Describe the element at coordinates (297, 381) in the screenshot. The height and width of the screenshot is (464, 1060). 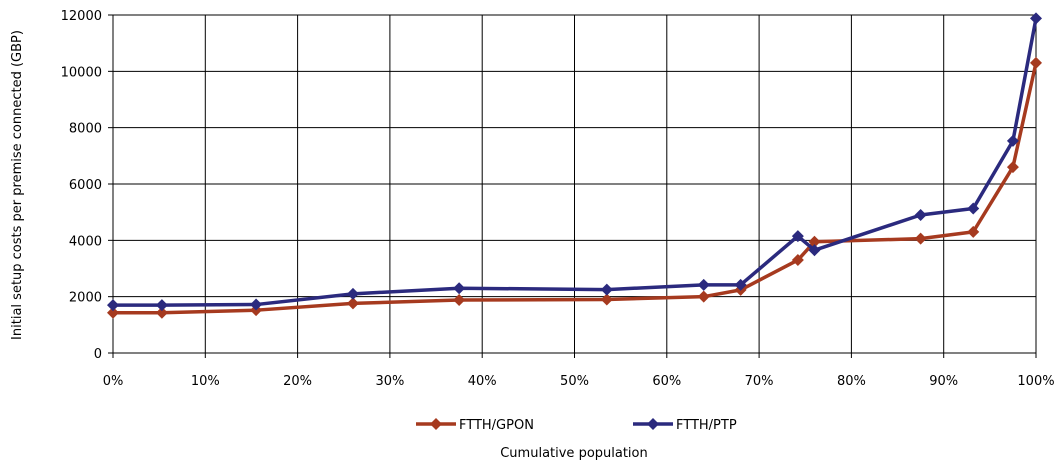
I see `x-tick-label-2: 20%` at that location.